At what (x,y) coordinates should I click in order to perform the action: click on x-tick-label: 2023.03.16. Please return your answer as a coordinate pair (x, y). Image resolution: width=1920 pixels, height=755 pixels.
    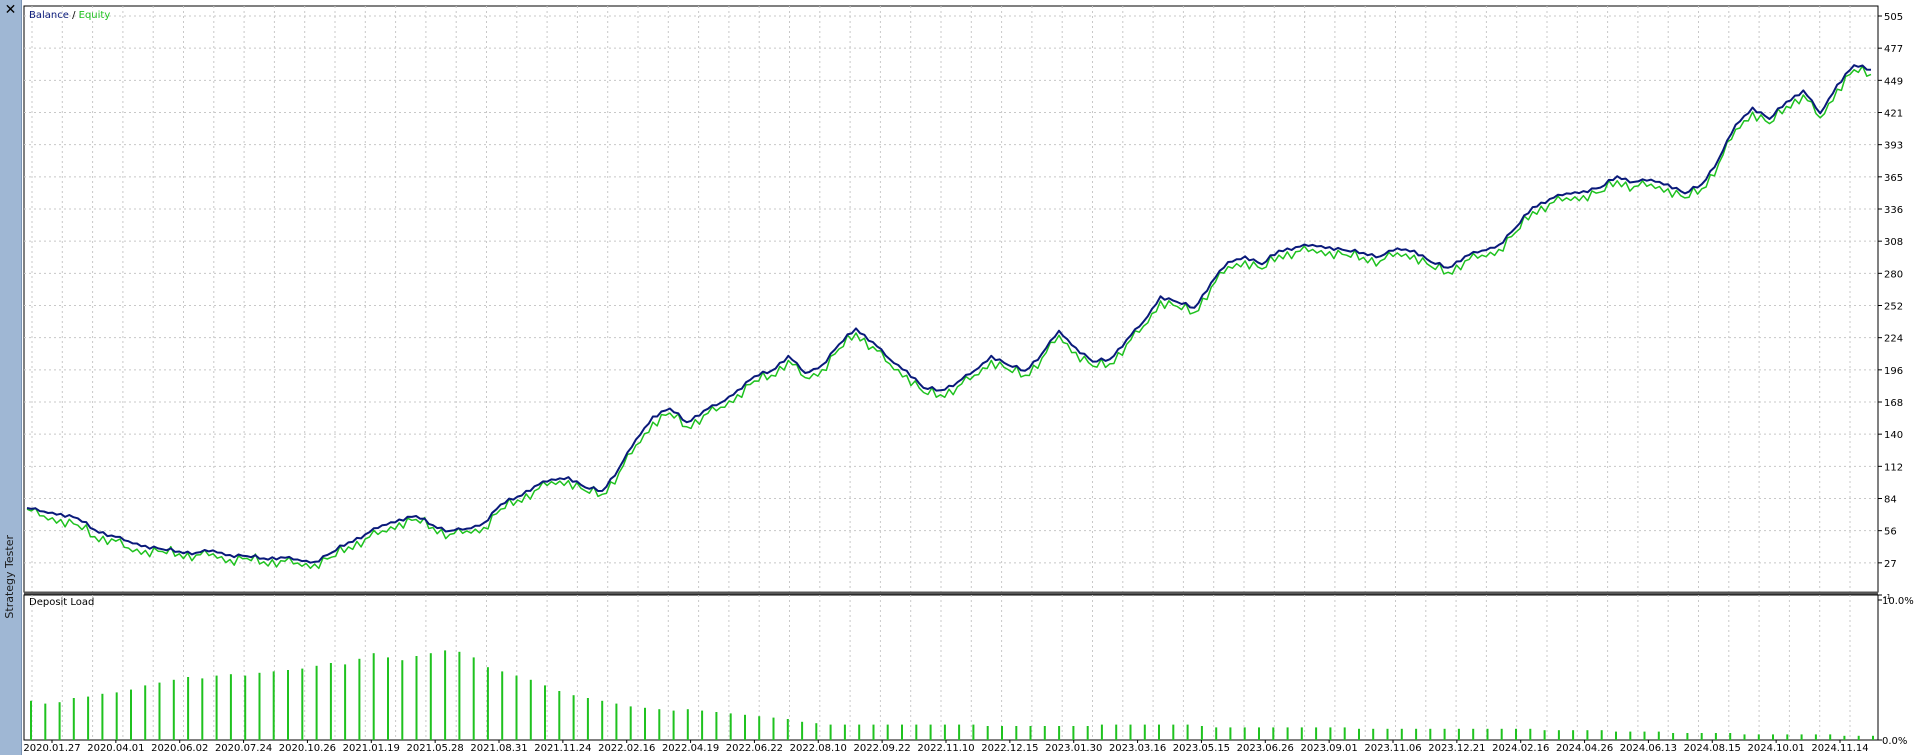
    Looking at the image, I should click on (1137, 748).